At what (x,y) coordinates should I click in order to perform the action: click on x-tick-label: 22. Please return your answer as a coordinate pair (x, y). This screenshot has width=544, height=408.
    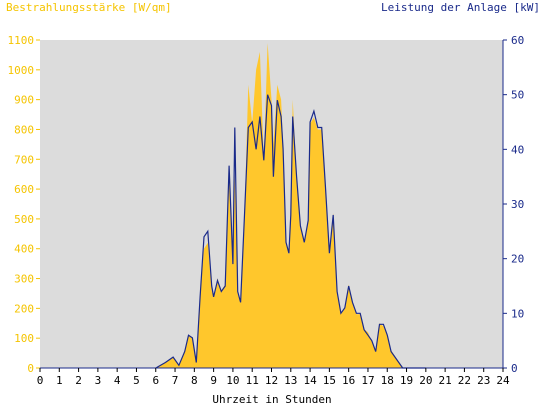
    Looking at the image, I should click on (464, 380).